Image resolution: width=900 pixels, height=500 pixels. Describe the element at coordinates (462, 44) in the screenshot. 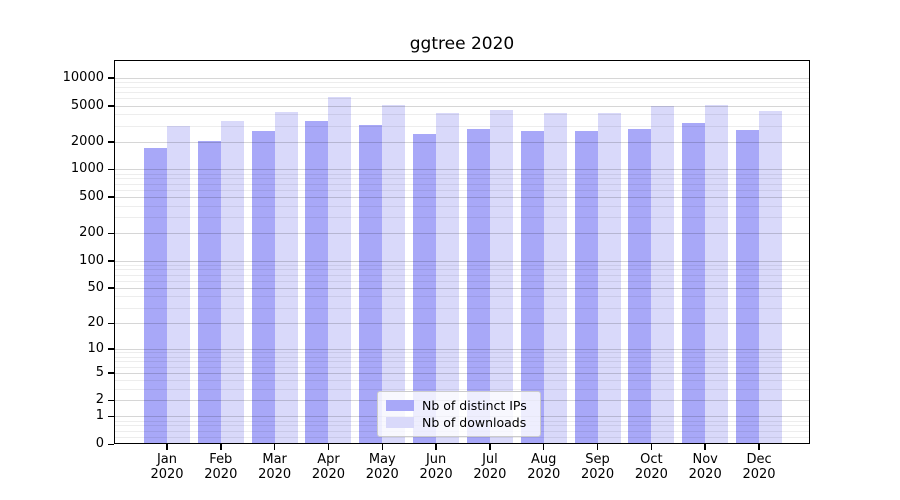

I see `chart-title: ggtree 2020` at that location.